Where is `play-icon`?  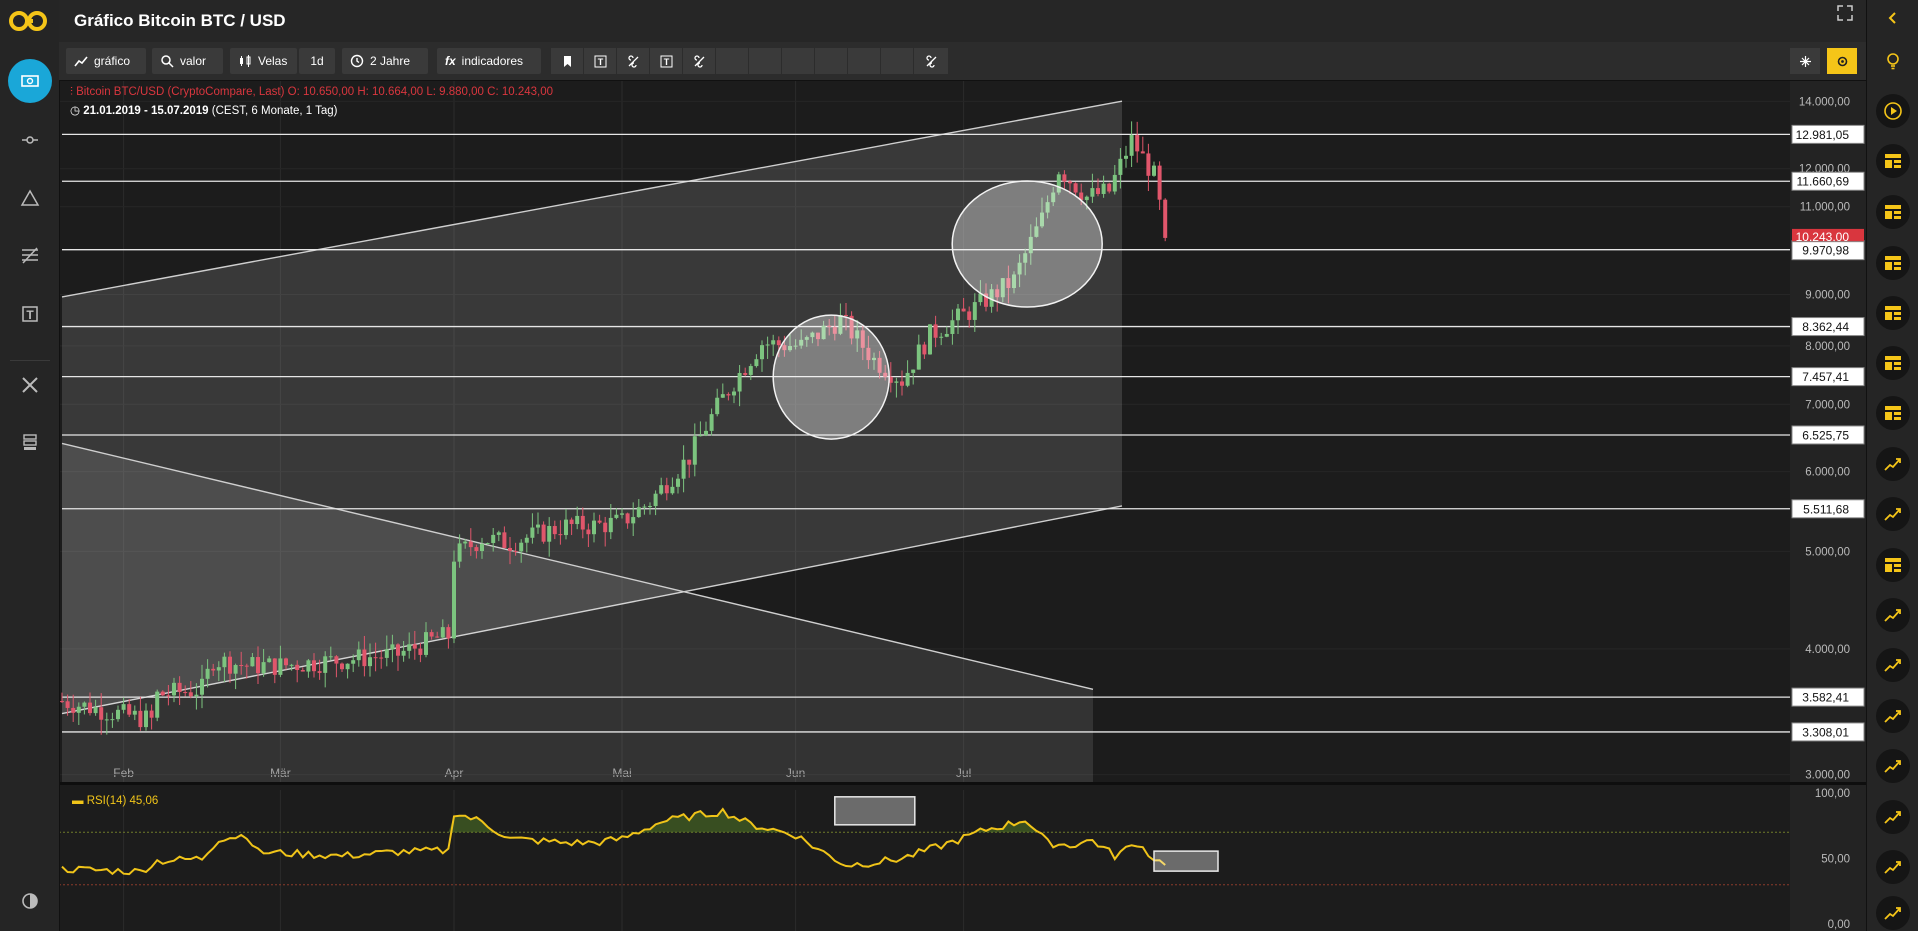 play-icon is located at coordinates (1893, 111).